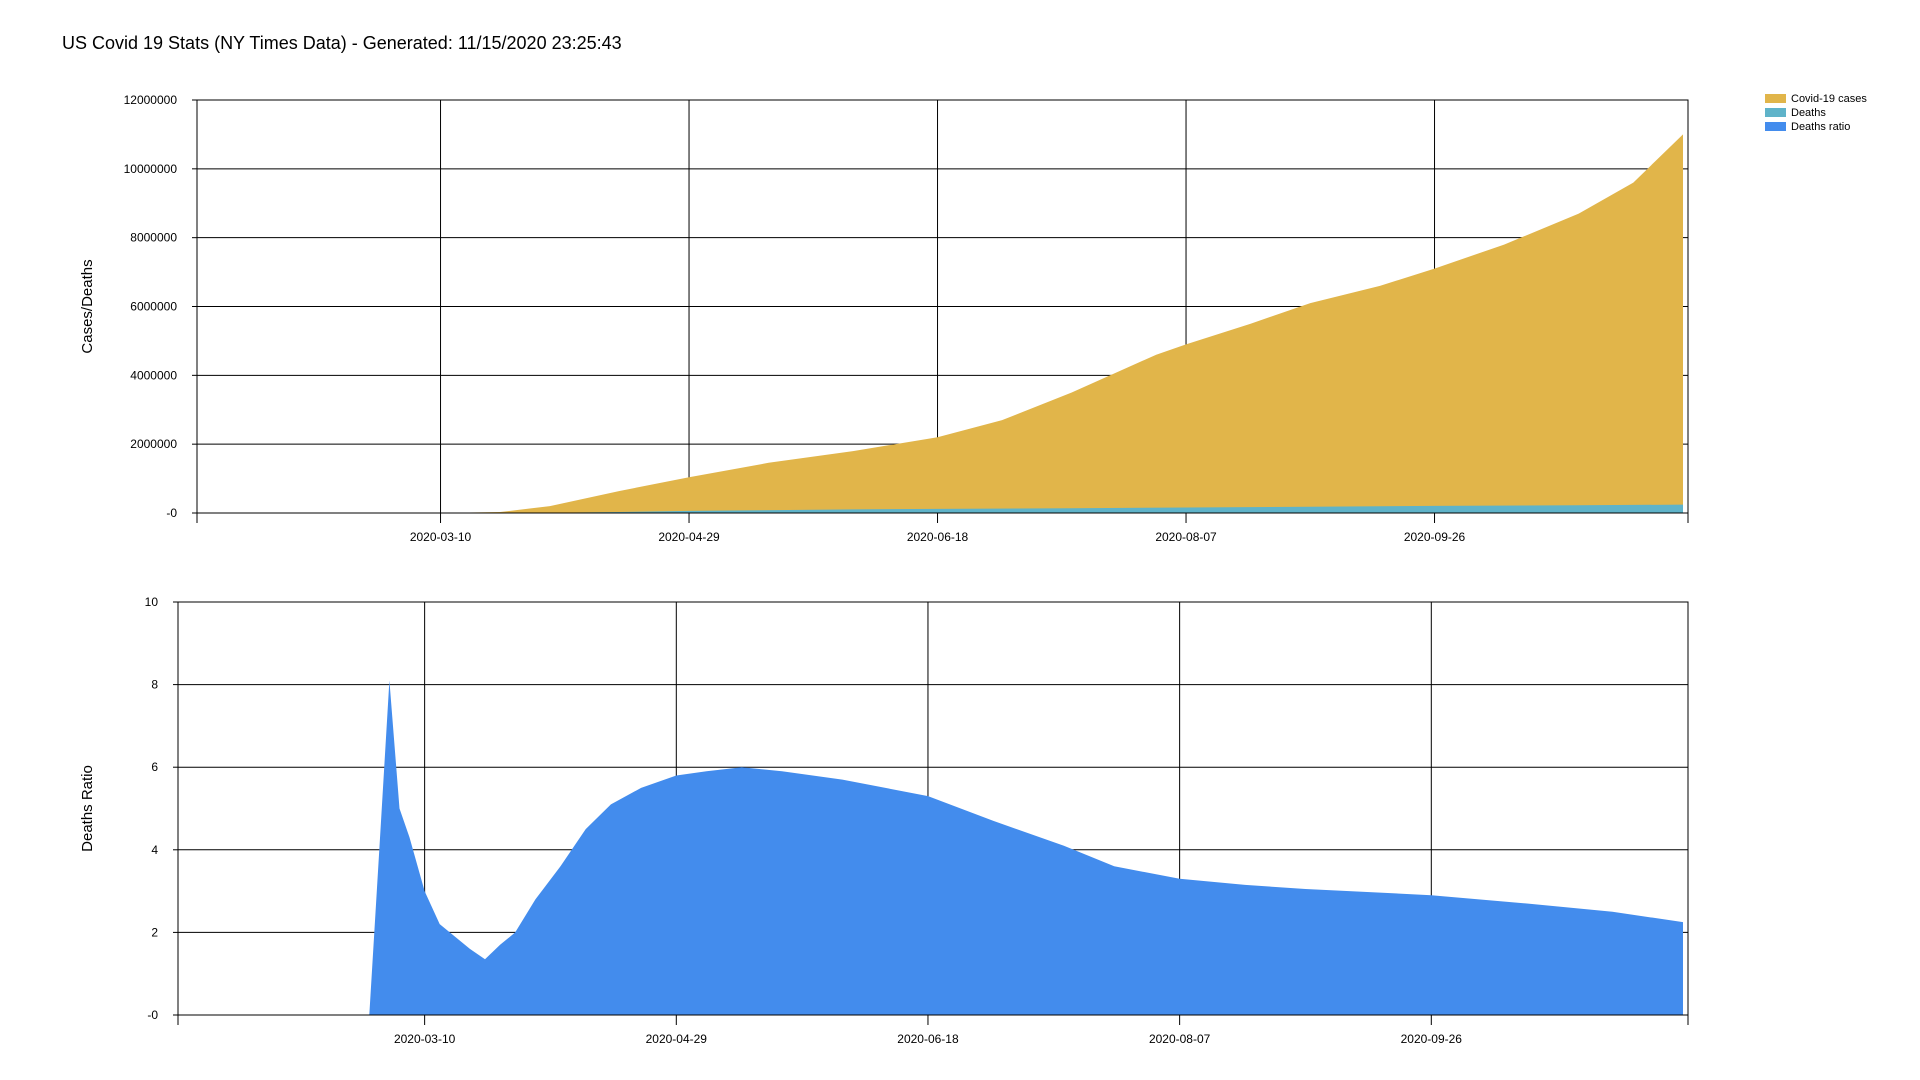 This screenshot has height=1080, width=1920. I want to click on legend-label: Deaths ratio, so click(1820, 127).